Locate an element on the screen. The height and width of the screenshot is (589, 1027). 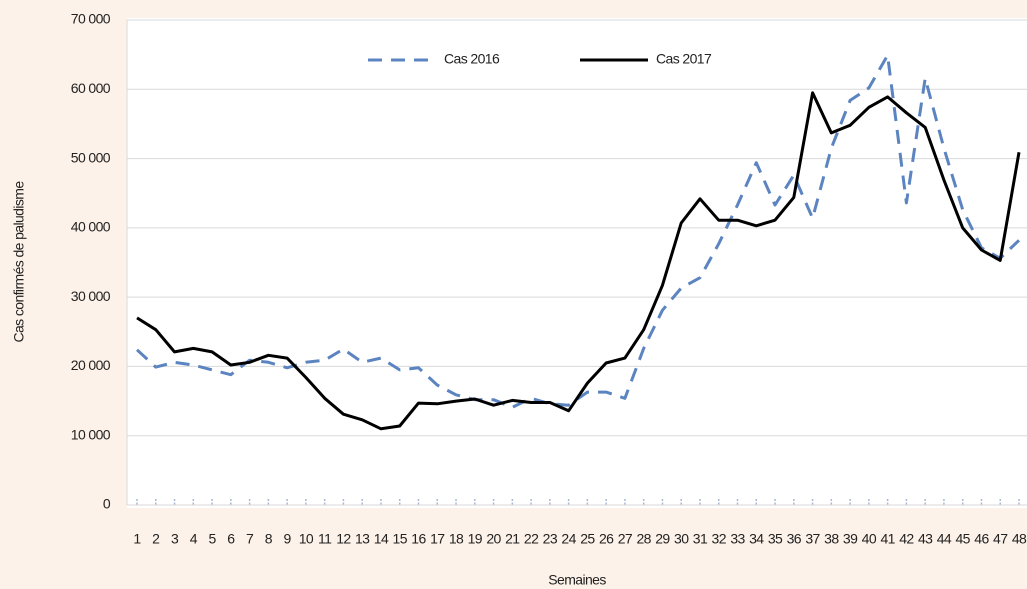
x-tick-label: 32 is located at coordinates (719, 539).